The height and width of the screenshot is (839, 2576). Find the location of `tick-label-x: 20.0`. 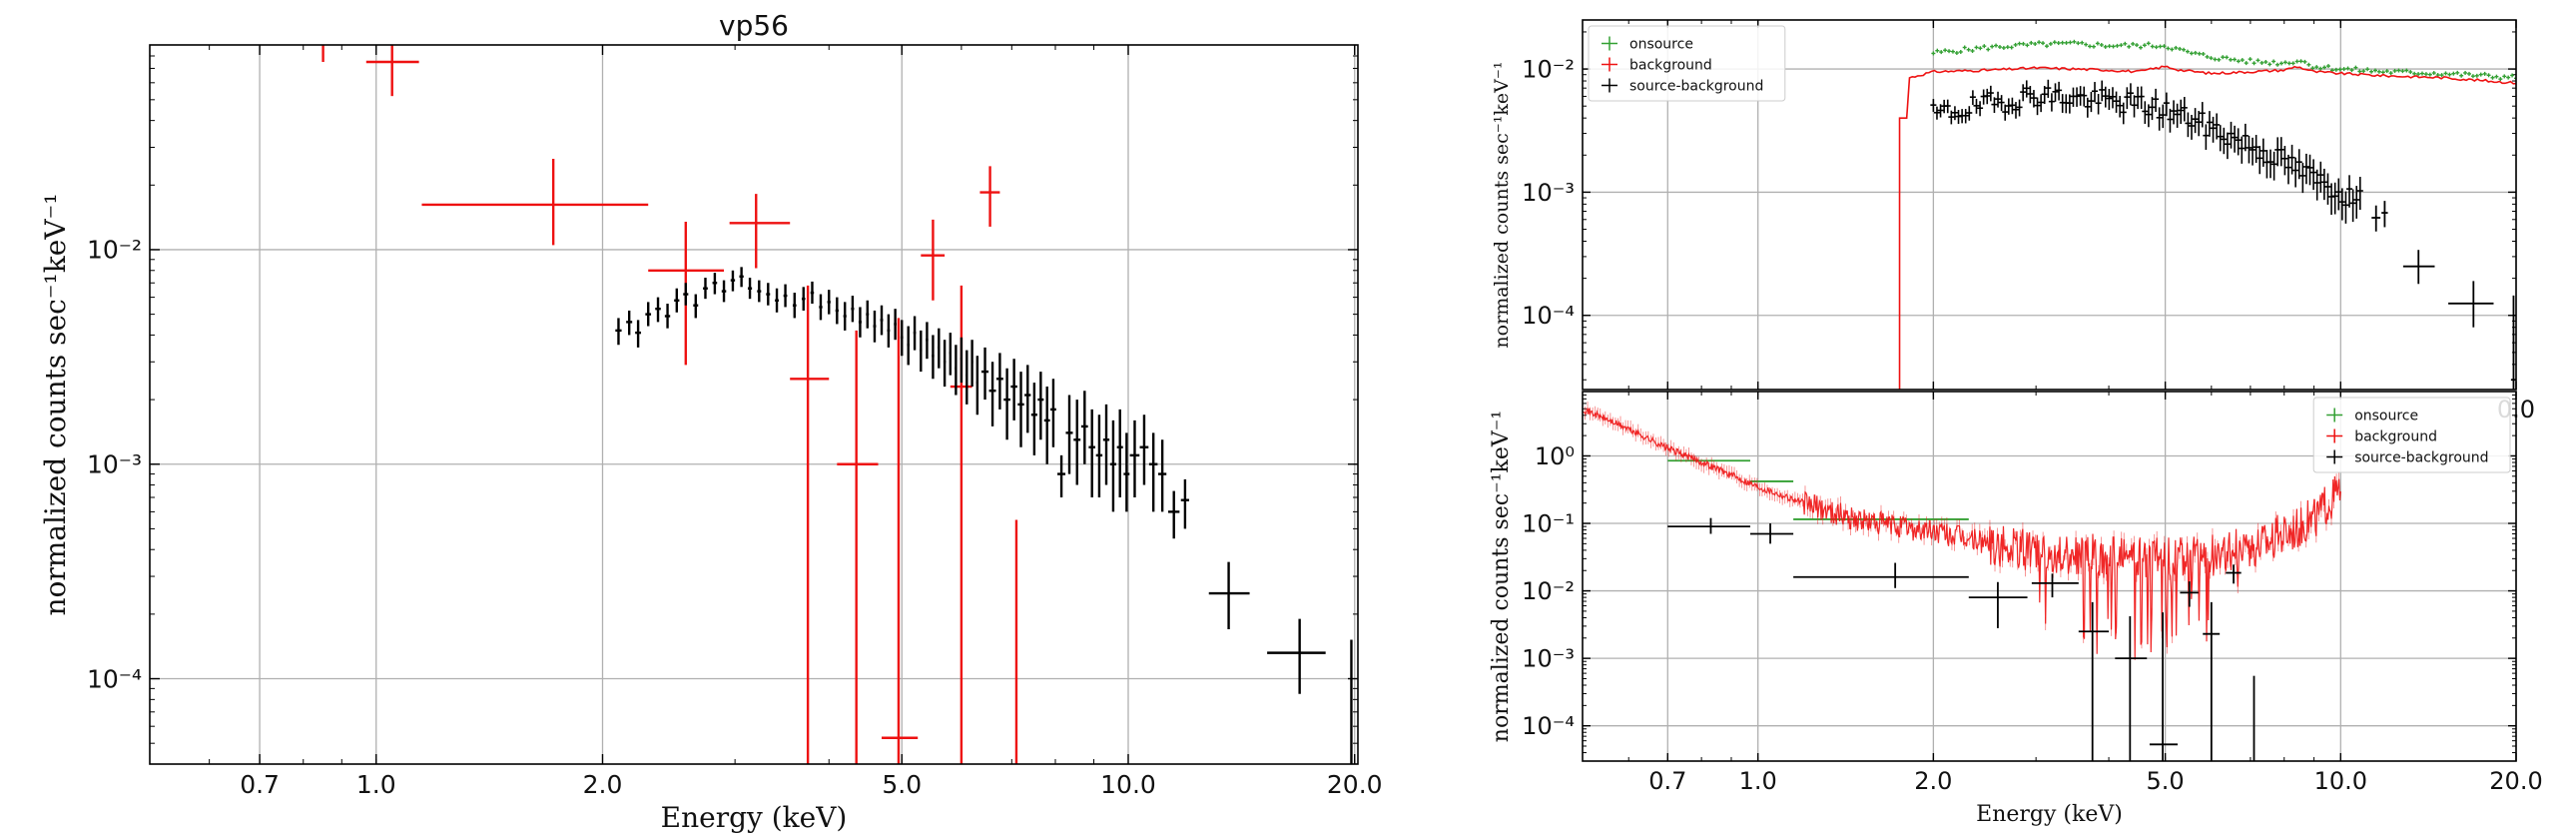

tick-label-x: 20.0 is located at coordinates (1355, 784).